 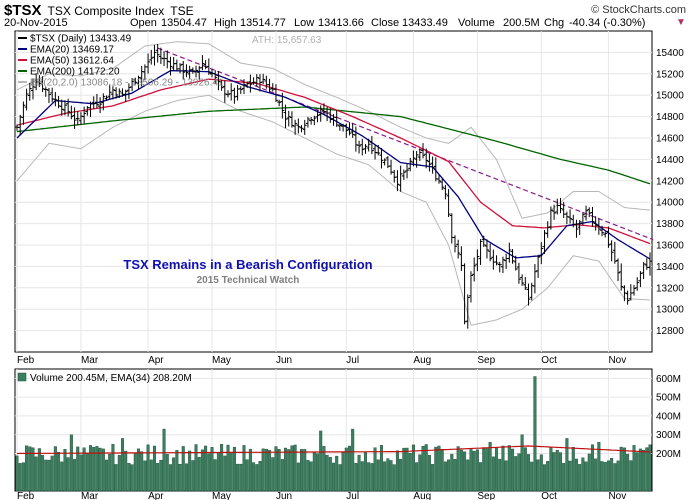 What do you see at coordinates (668, 416) in the screenshot?
I see `volume-tick-label: 400M` at bounding box center [668, 416].